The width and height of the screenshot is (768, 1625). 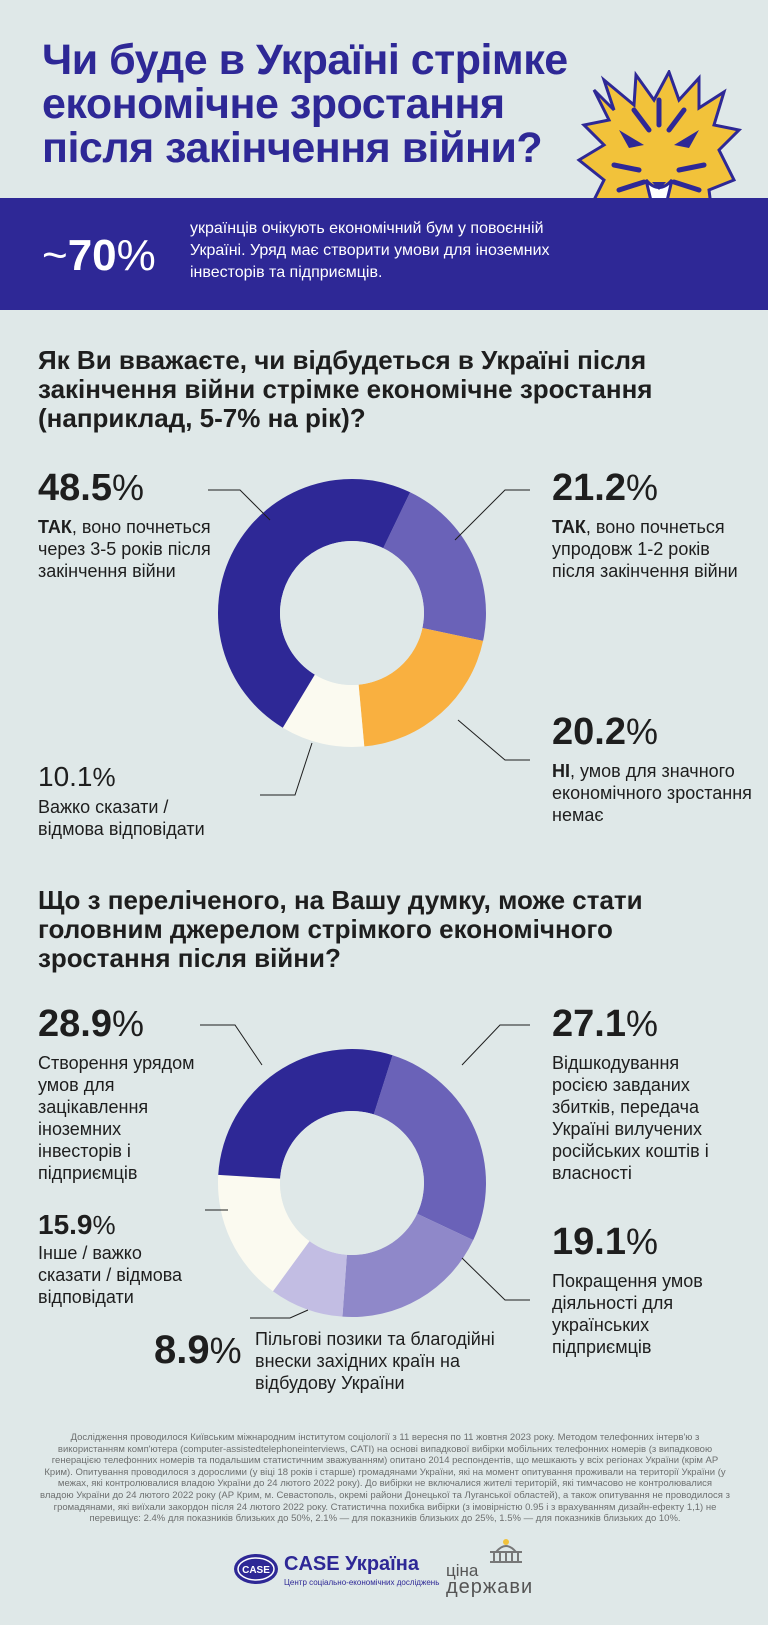 What do you see at coordinates (659, 186) in the screenshot?
I see `tiger-nose-icon` at bounding box center [659, 186].